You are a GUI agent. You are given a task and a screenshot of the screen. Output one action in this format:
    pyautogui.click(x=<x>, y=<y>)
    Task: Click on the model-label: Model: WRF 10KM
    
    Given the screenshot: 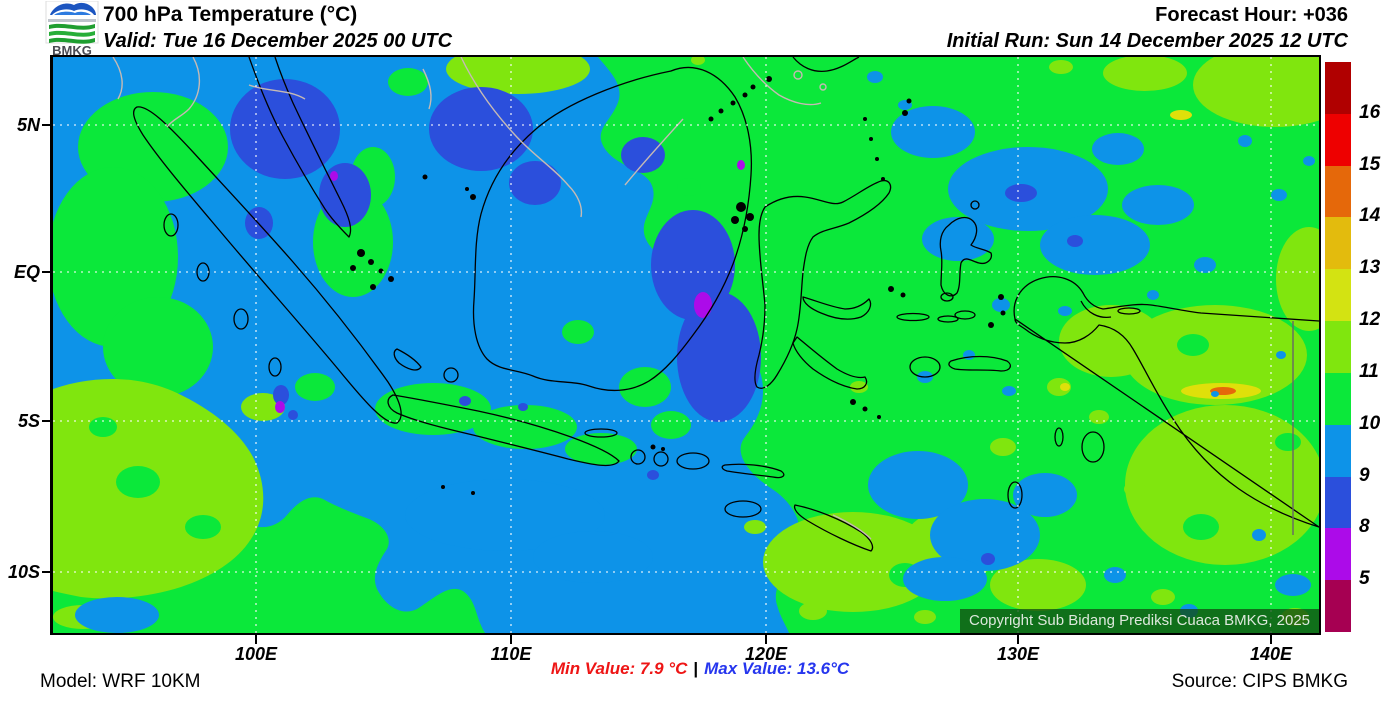 What is the action you would take?
    pyautogui.click(x=120, y=681)
    